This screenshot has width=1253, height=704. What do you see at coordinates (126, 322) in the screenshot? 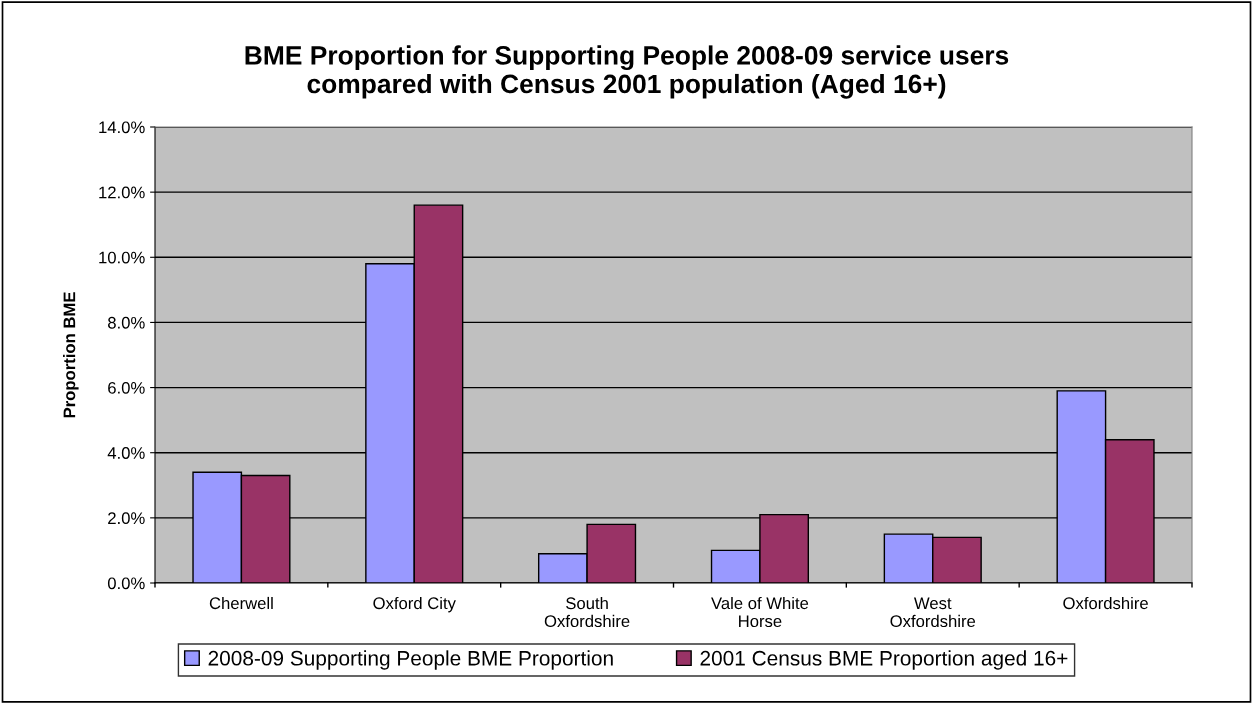
I see `y-tick-label: 8.0%` at bounding box center [126, 322].